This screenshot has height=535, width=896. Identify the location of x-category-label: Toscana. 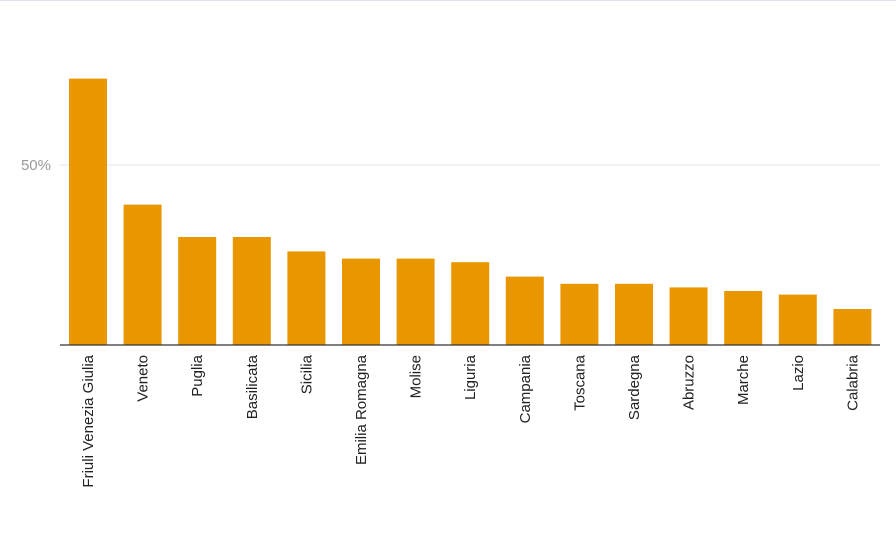
(579, 382).